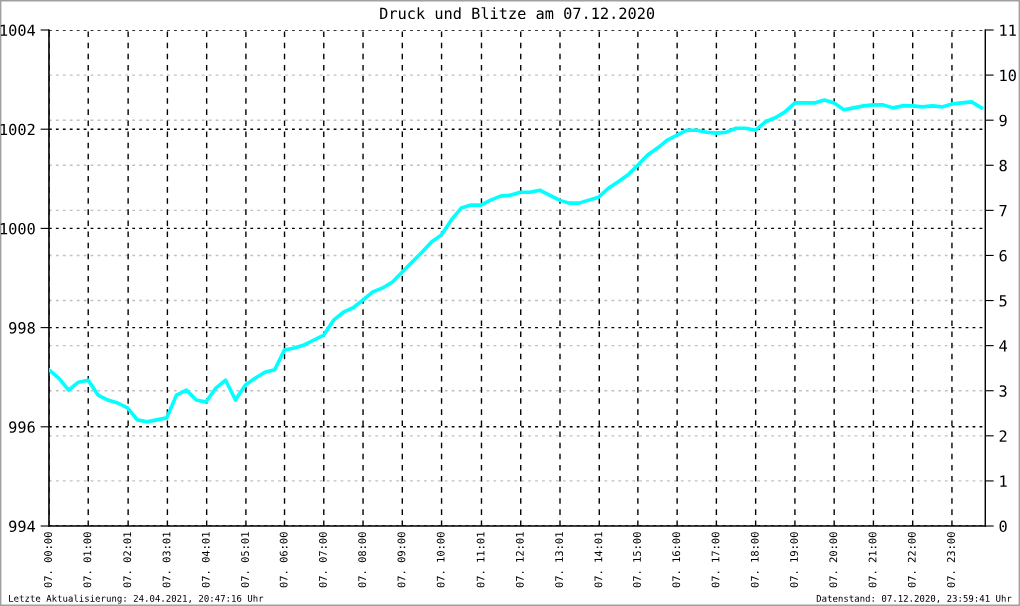 The image size is (1020, 606). I want to click on x-tick-label: 07. 06:00, so click(283, 560).